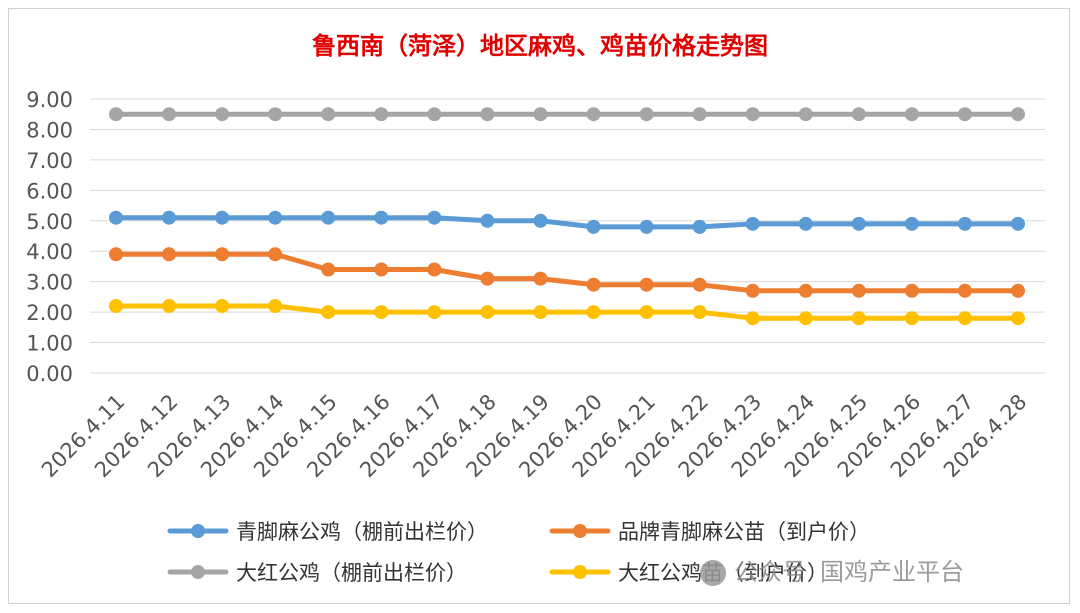 The image size is (1080, 613). What do you see at coordinates (49, 374) in the screenshot?
I see `y-tick-label: 0.00` at bounding box center [49, 374].